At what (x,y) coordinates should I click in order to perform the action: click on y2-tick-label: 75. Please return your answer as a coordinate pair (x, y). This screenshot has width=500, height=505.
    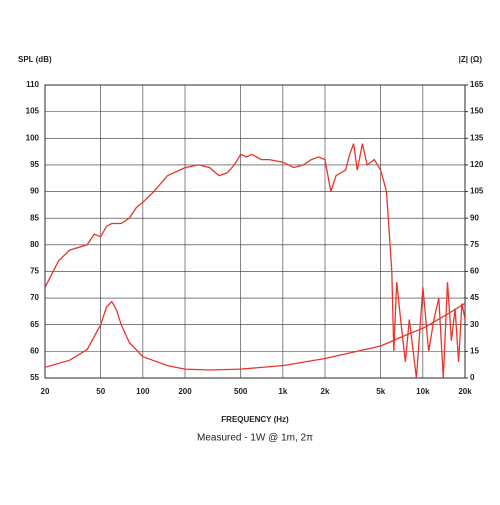
    Looking at the image, I should click on (474, 244).